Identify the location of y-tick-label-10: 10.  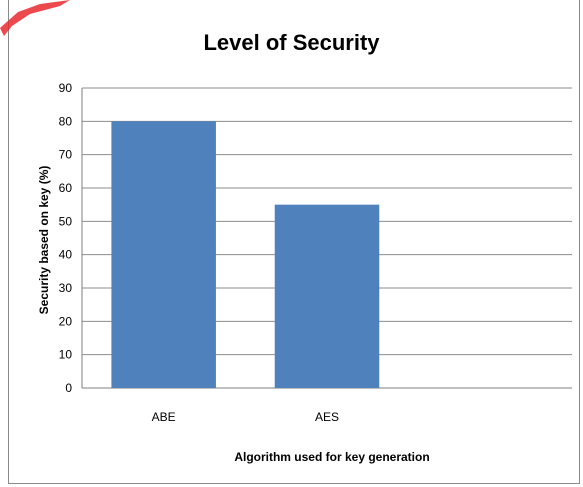
(66, 355).